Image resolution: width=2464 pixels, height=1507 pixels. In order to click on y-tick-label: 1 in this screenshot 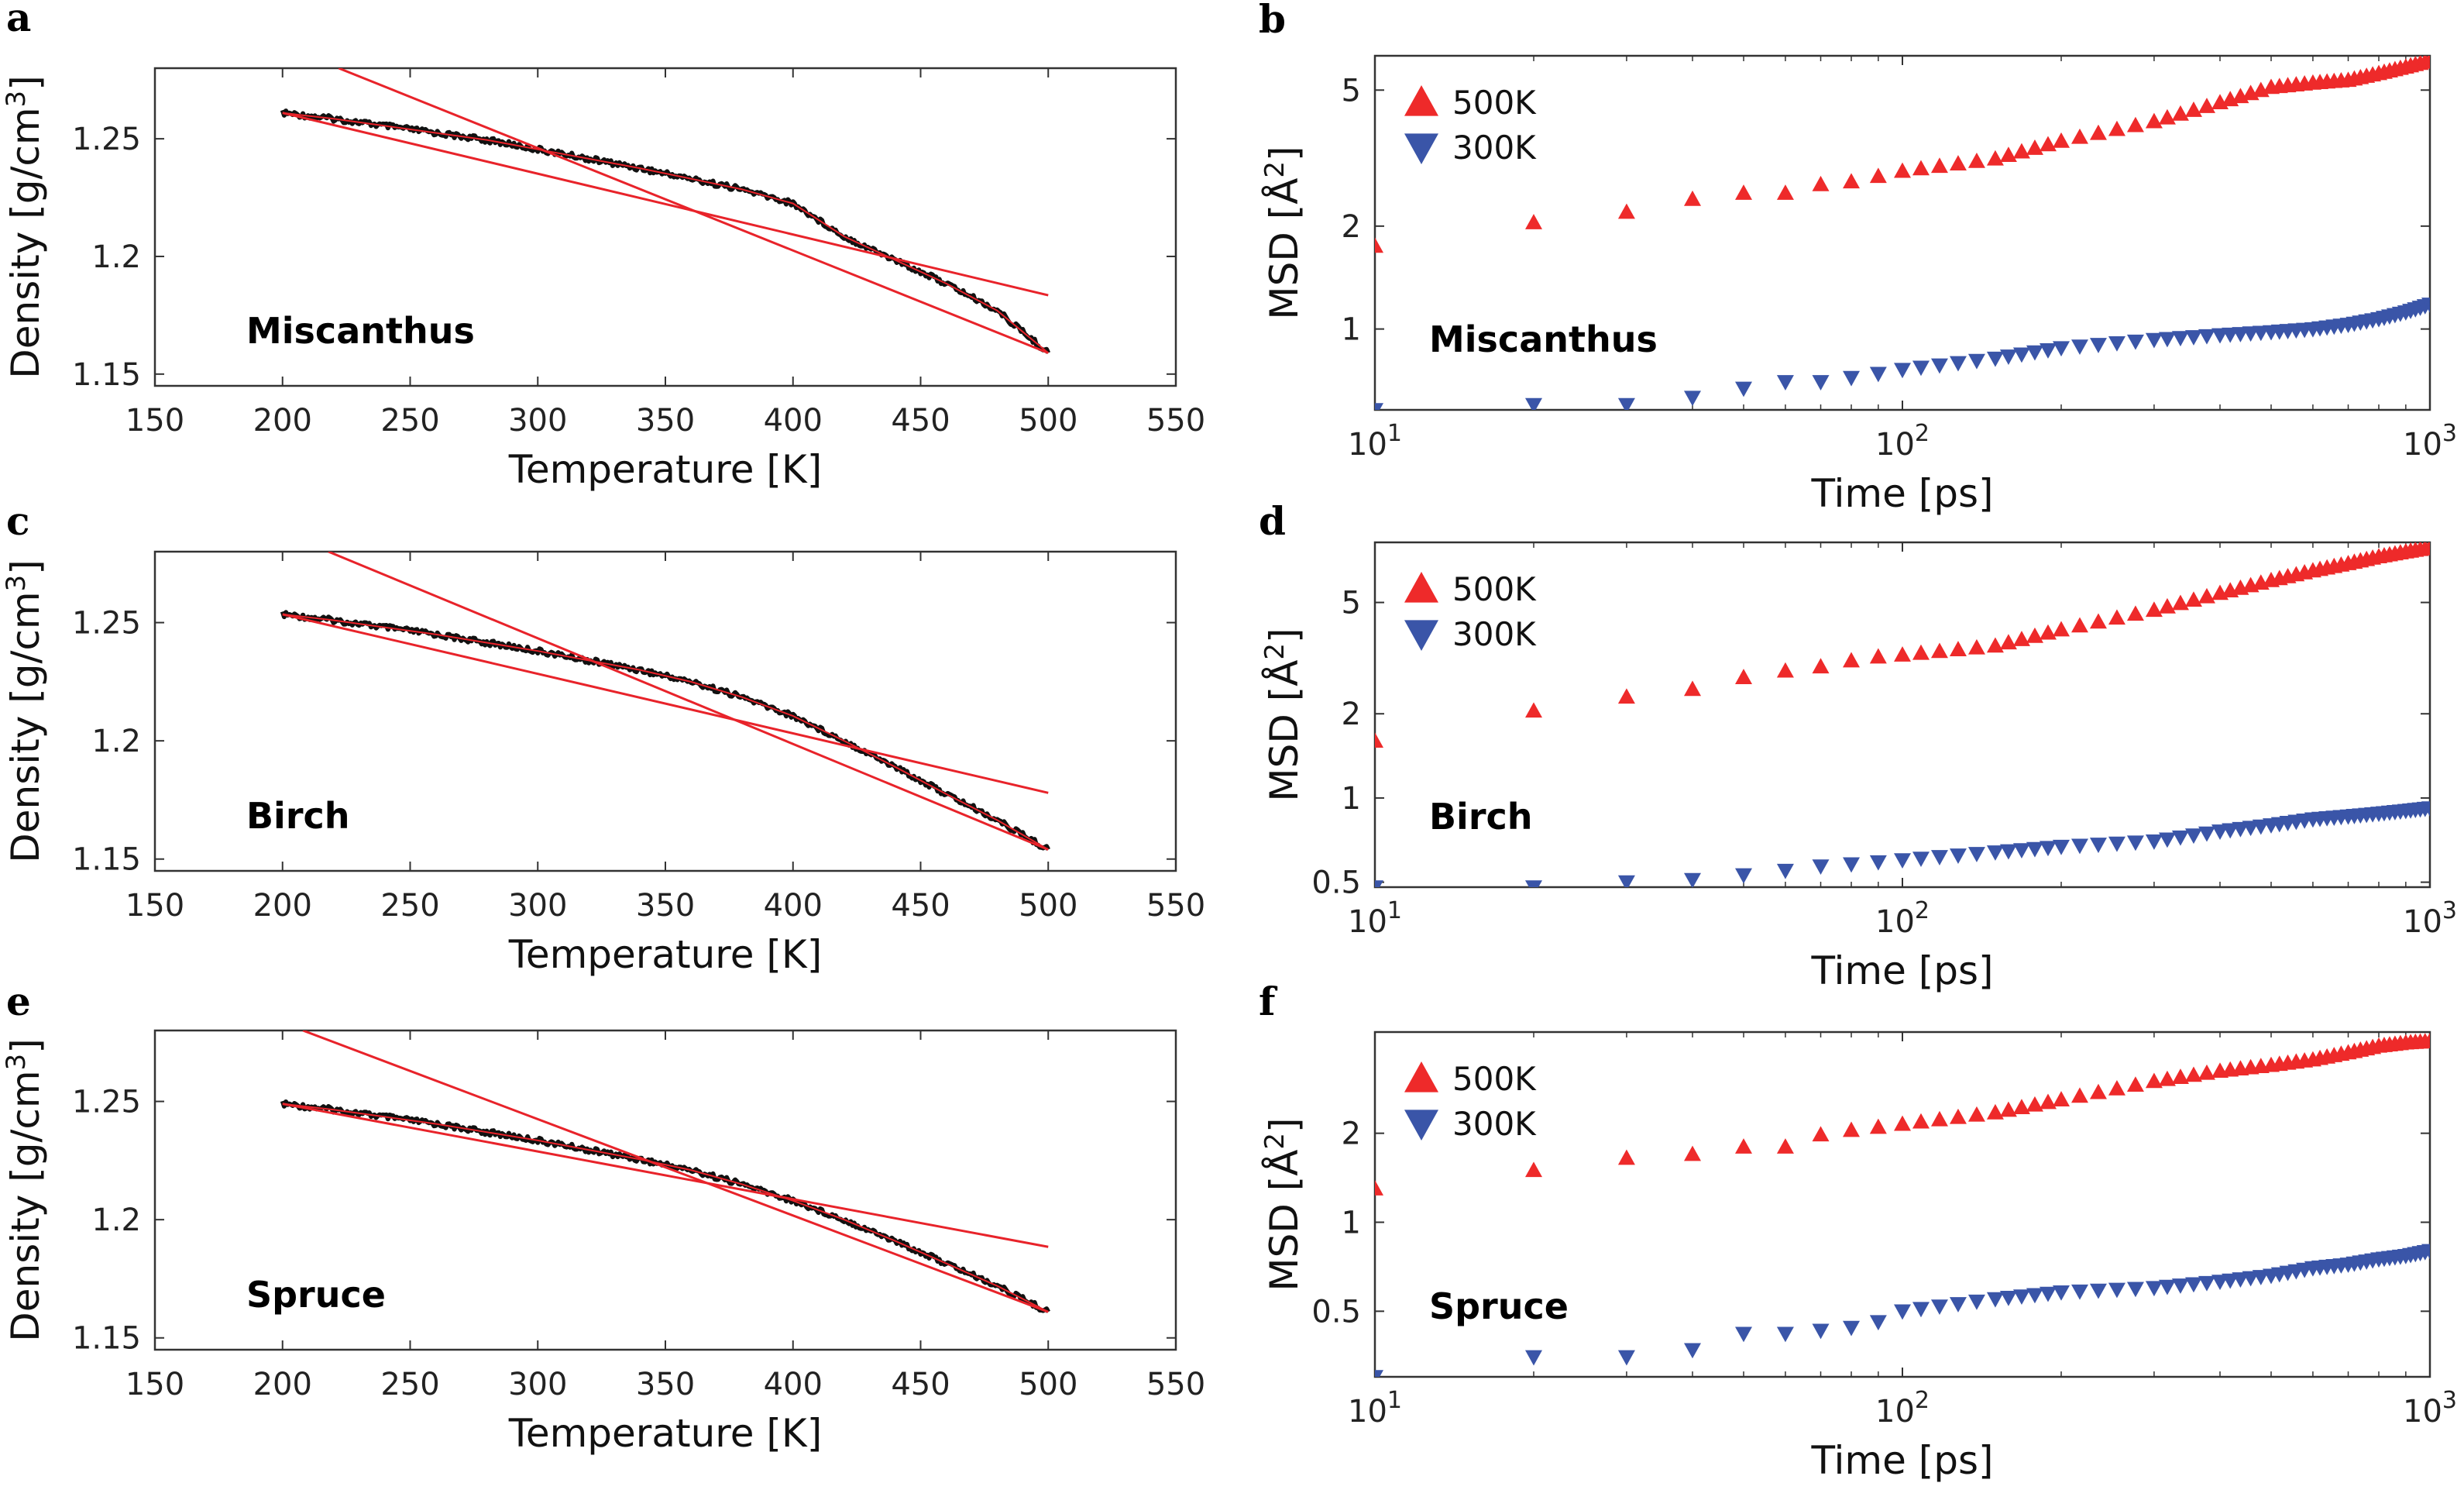, I will do `click(1351, 330)`.